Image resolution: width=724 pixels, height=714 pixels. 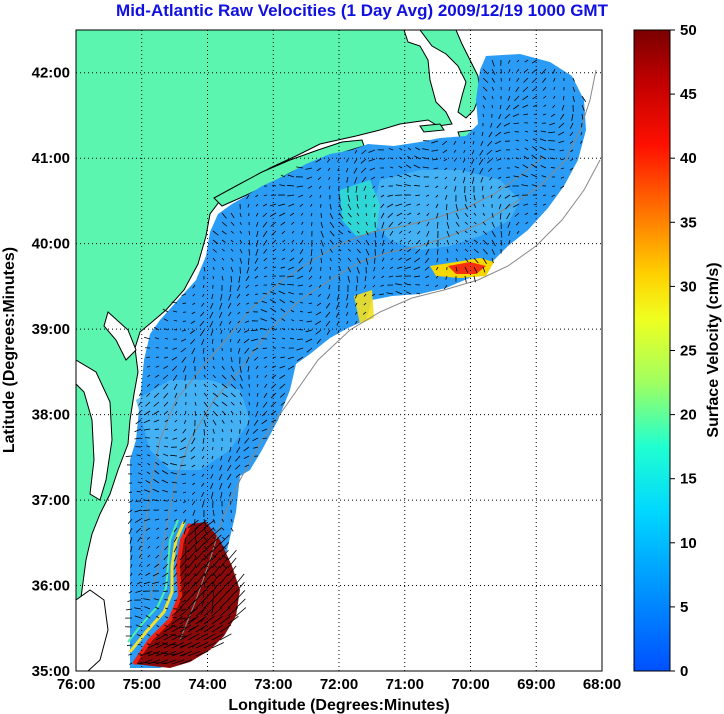 What do you see at coordinates (432, 128) in the screenshot?
I see `marthas-vineyard` at bounding box center [432, 128].